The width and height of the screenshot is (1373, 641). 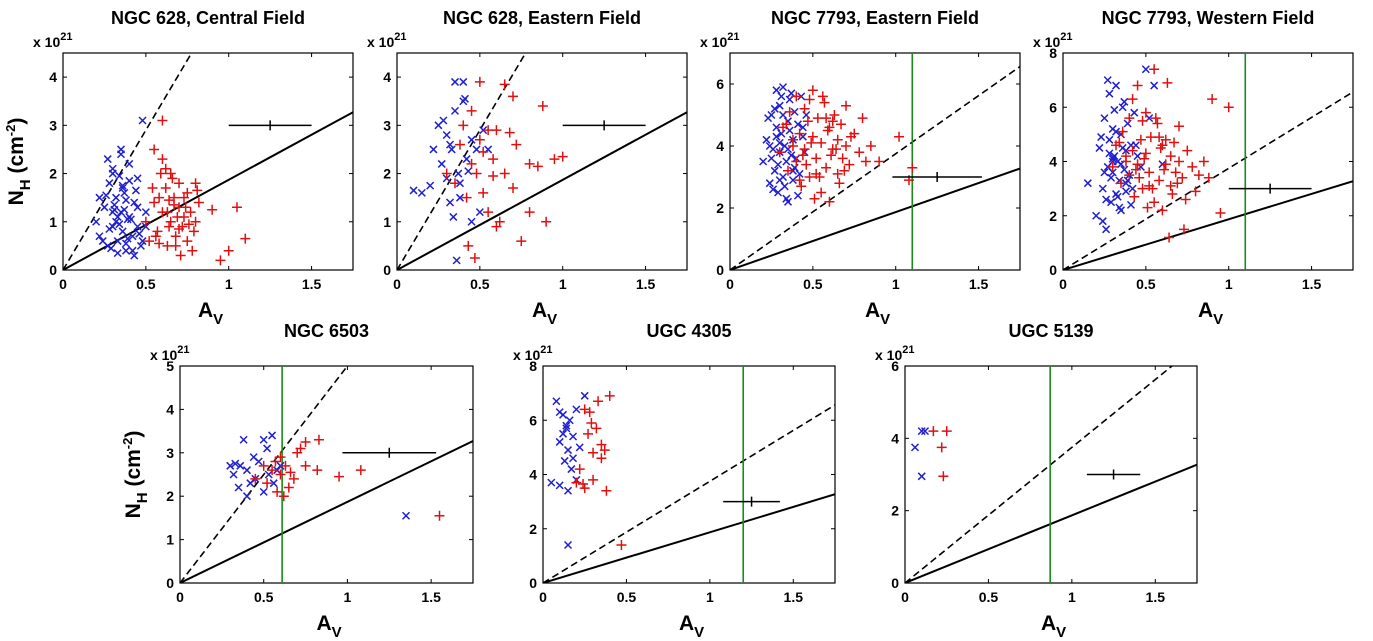 I want to click on dashed-line, so click(x=264, y=474).